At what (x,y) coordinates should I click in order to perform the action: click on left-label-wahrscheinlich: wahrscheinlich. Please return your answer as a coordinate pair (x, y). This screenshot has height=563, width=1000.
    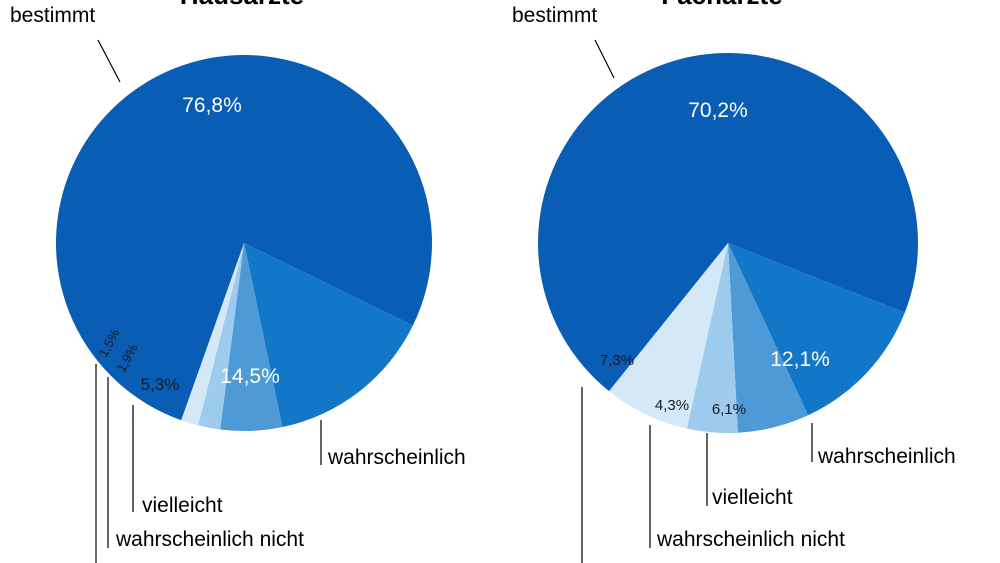
    Looking at the image, I should click on (396, 457).